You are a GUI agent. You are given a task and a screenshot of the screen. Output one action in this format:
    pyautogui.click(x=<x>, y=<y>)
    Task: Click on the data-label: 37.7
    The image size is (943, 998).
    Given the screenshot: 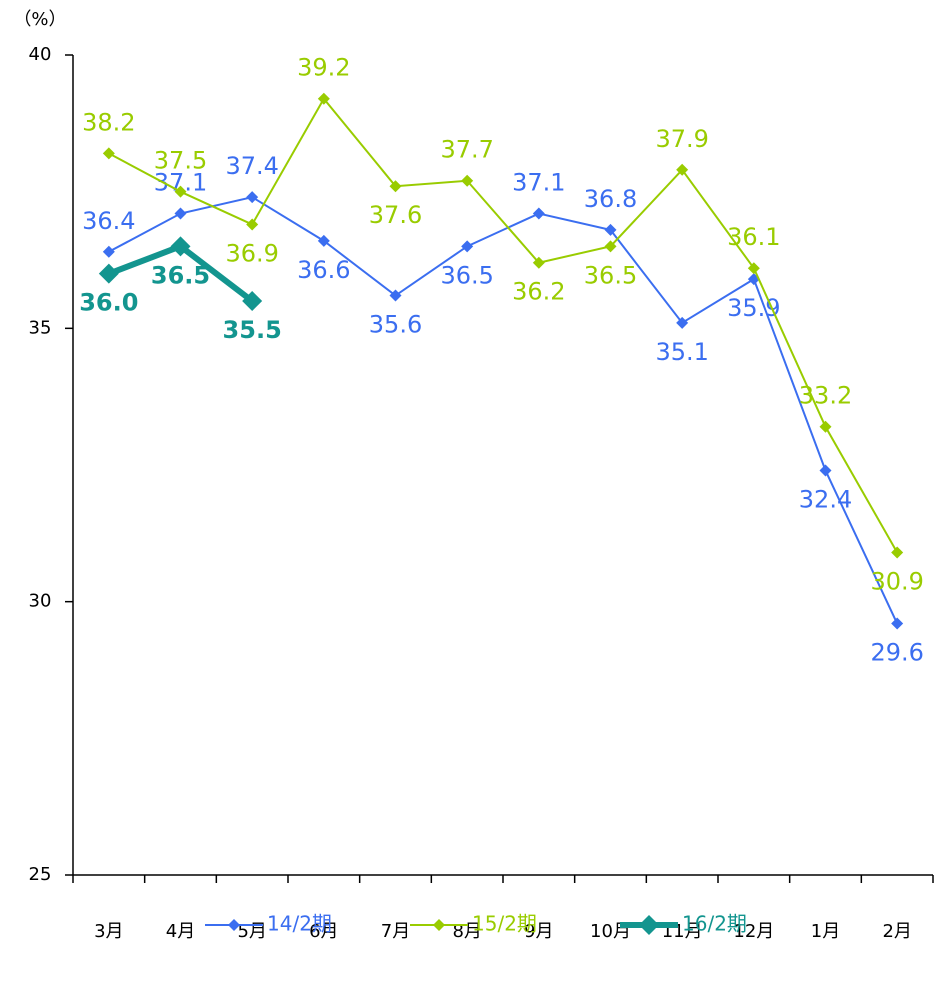 What is the action you would take?
    pyautogui.click(x=466, y=150)
    